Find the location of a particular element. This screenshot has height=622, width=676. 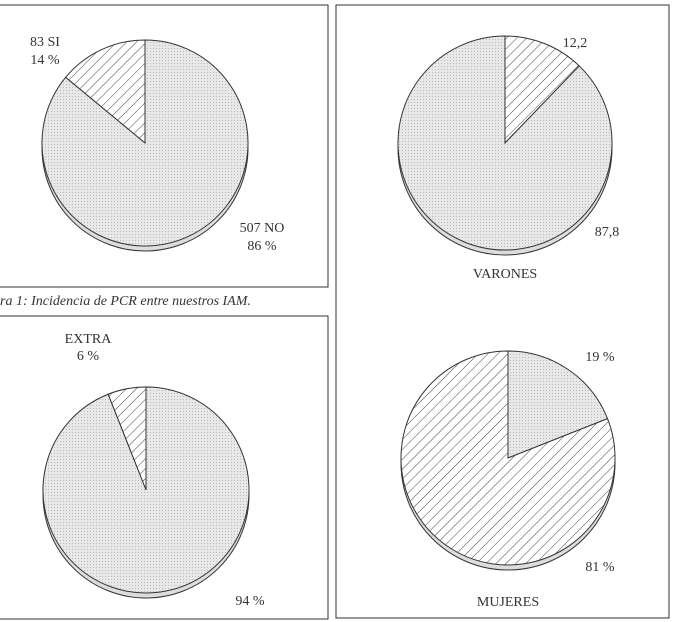

value-label: 14 % is located at coordinates (45, 60).